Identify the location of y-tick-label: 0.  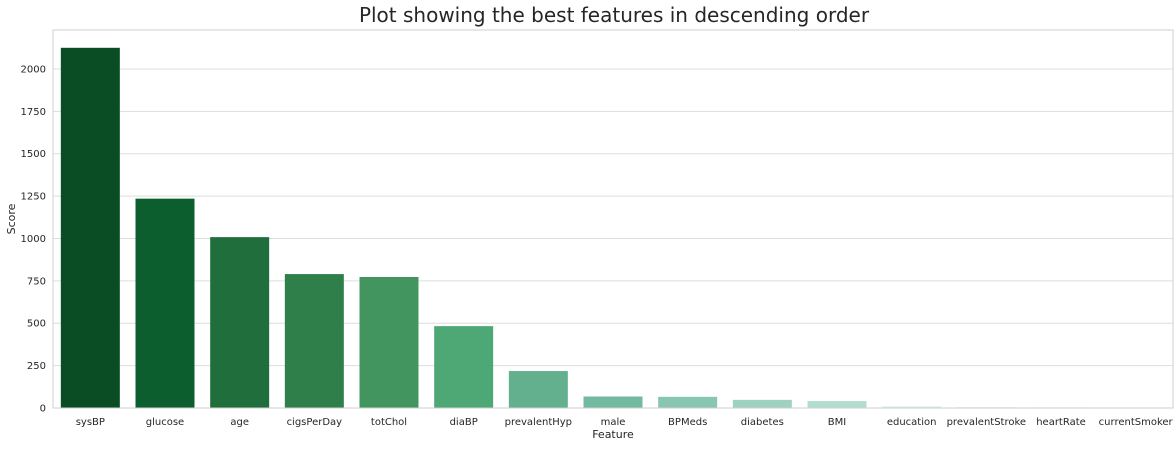
(43, 409).